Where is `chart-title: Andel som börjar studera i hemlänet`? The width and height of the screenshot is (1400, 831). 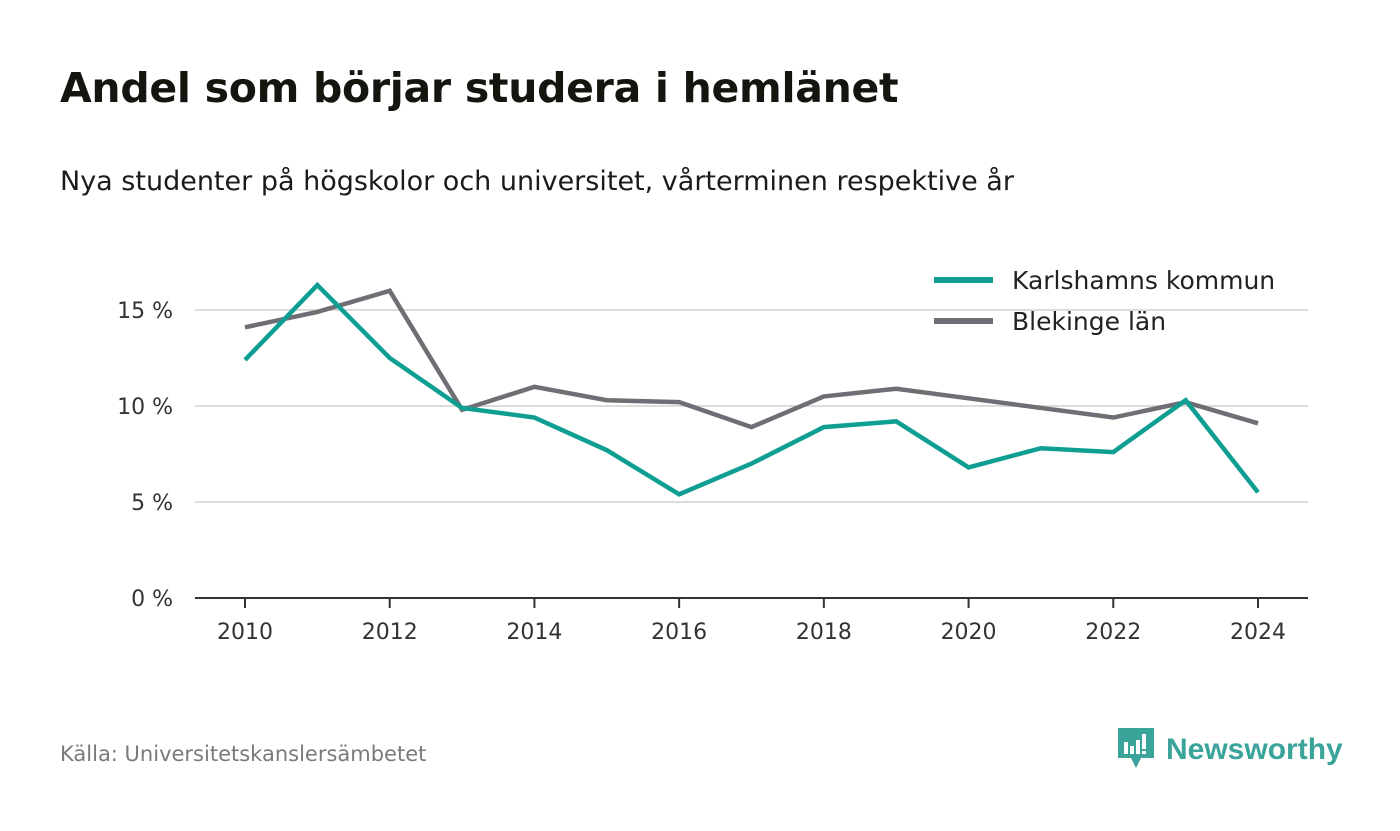
chart-title: Andel som börjar studera i hemlänet is located at coordinates (479, 88).